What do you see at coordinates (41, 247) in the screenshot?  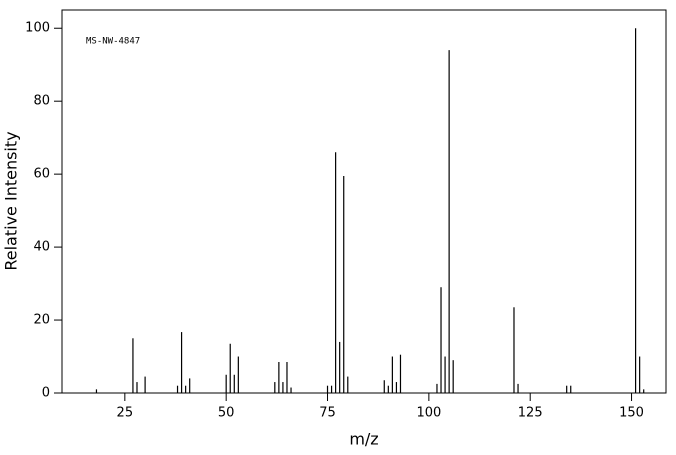 I see `y-tick-label: 40` at bounding box center [41, 247].